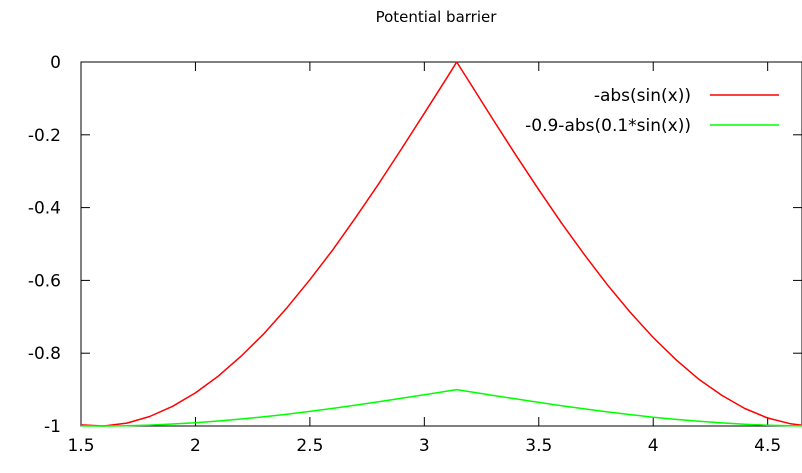  I want to click on x-tick-label: 3.5, so click(538, 446).